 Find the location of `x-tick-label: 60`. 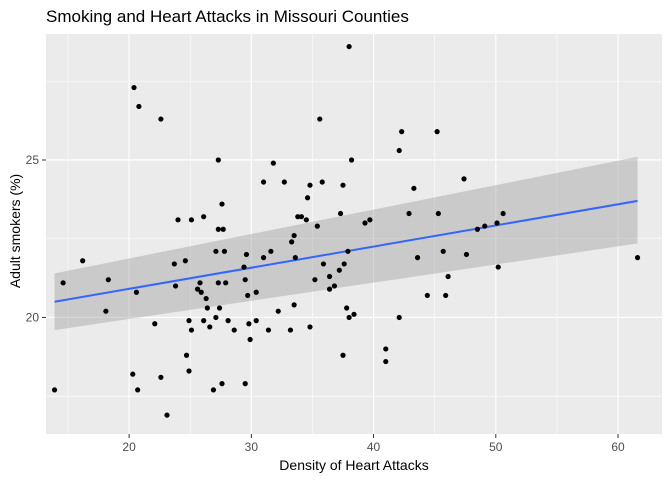

x-tick-label: 60 is located at coordinates (618, 447).